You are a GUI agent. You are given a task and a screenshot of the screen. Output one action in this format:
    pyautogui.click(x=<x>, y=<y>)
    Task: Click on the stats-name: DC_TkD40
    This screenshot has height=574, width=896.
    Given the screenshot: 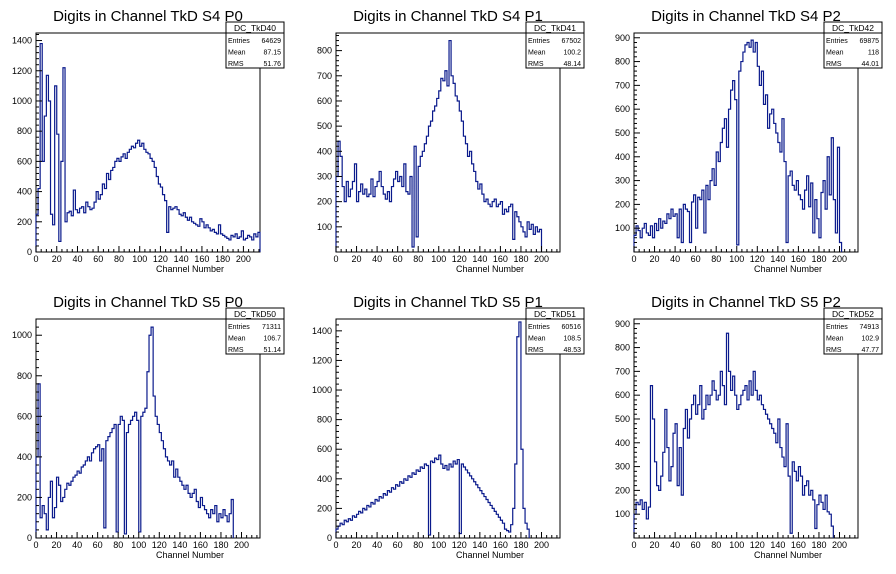 What is the action you would take?
    pyautogui.click(x=255, y=28)
    